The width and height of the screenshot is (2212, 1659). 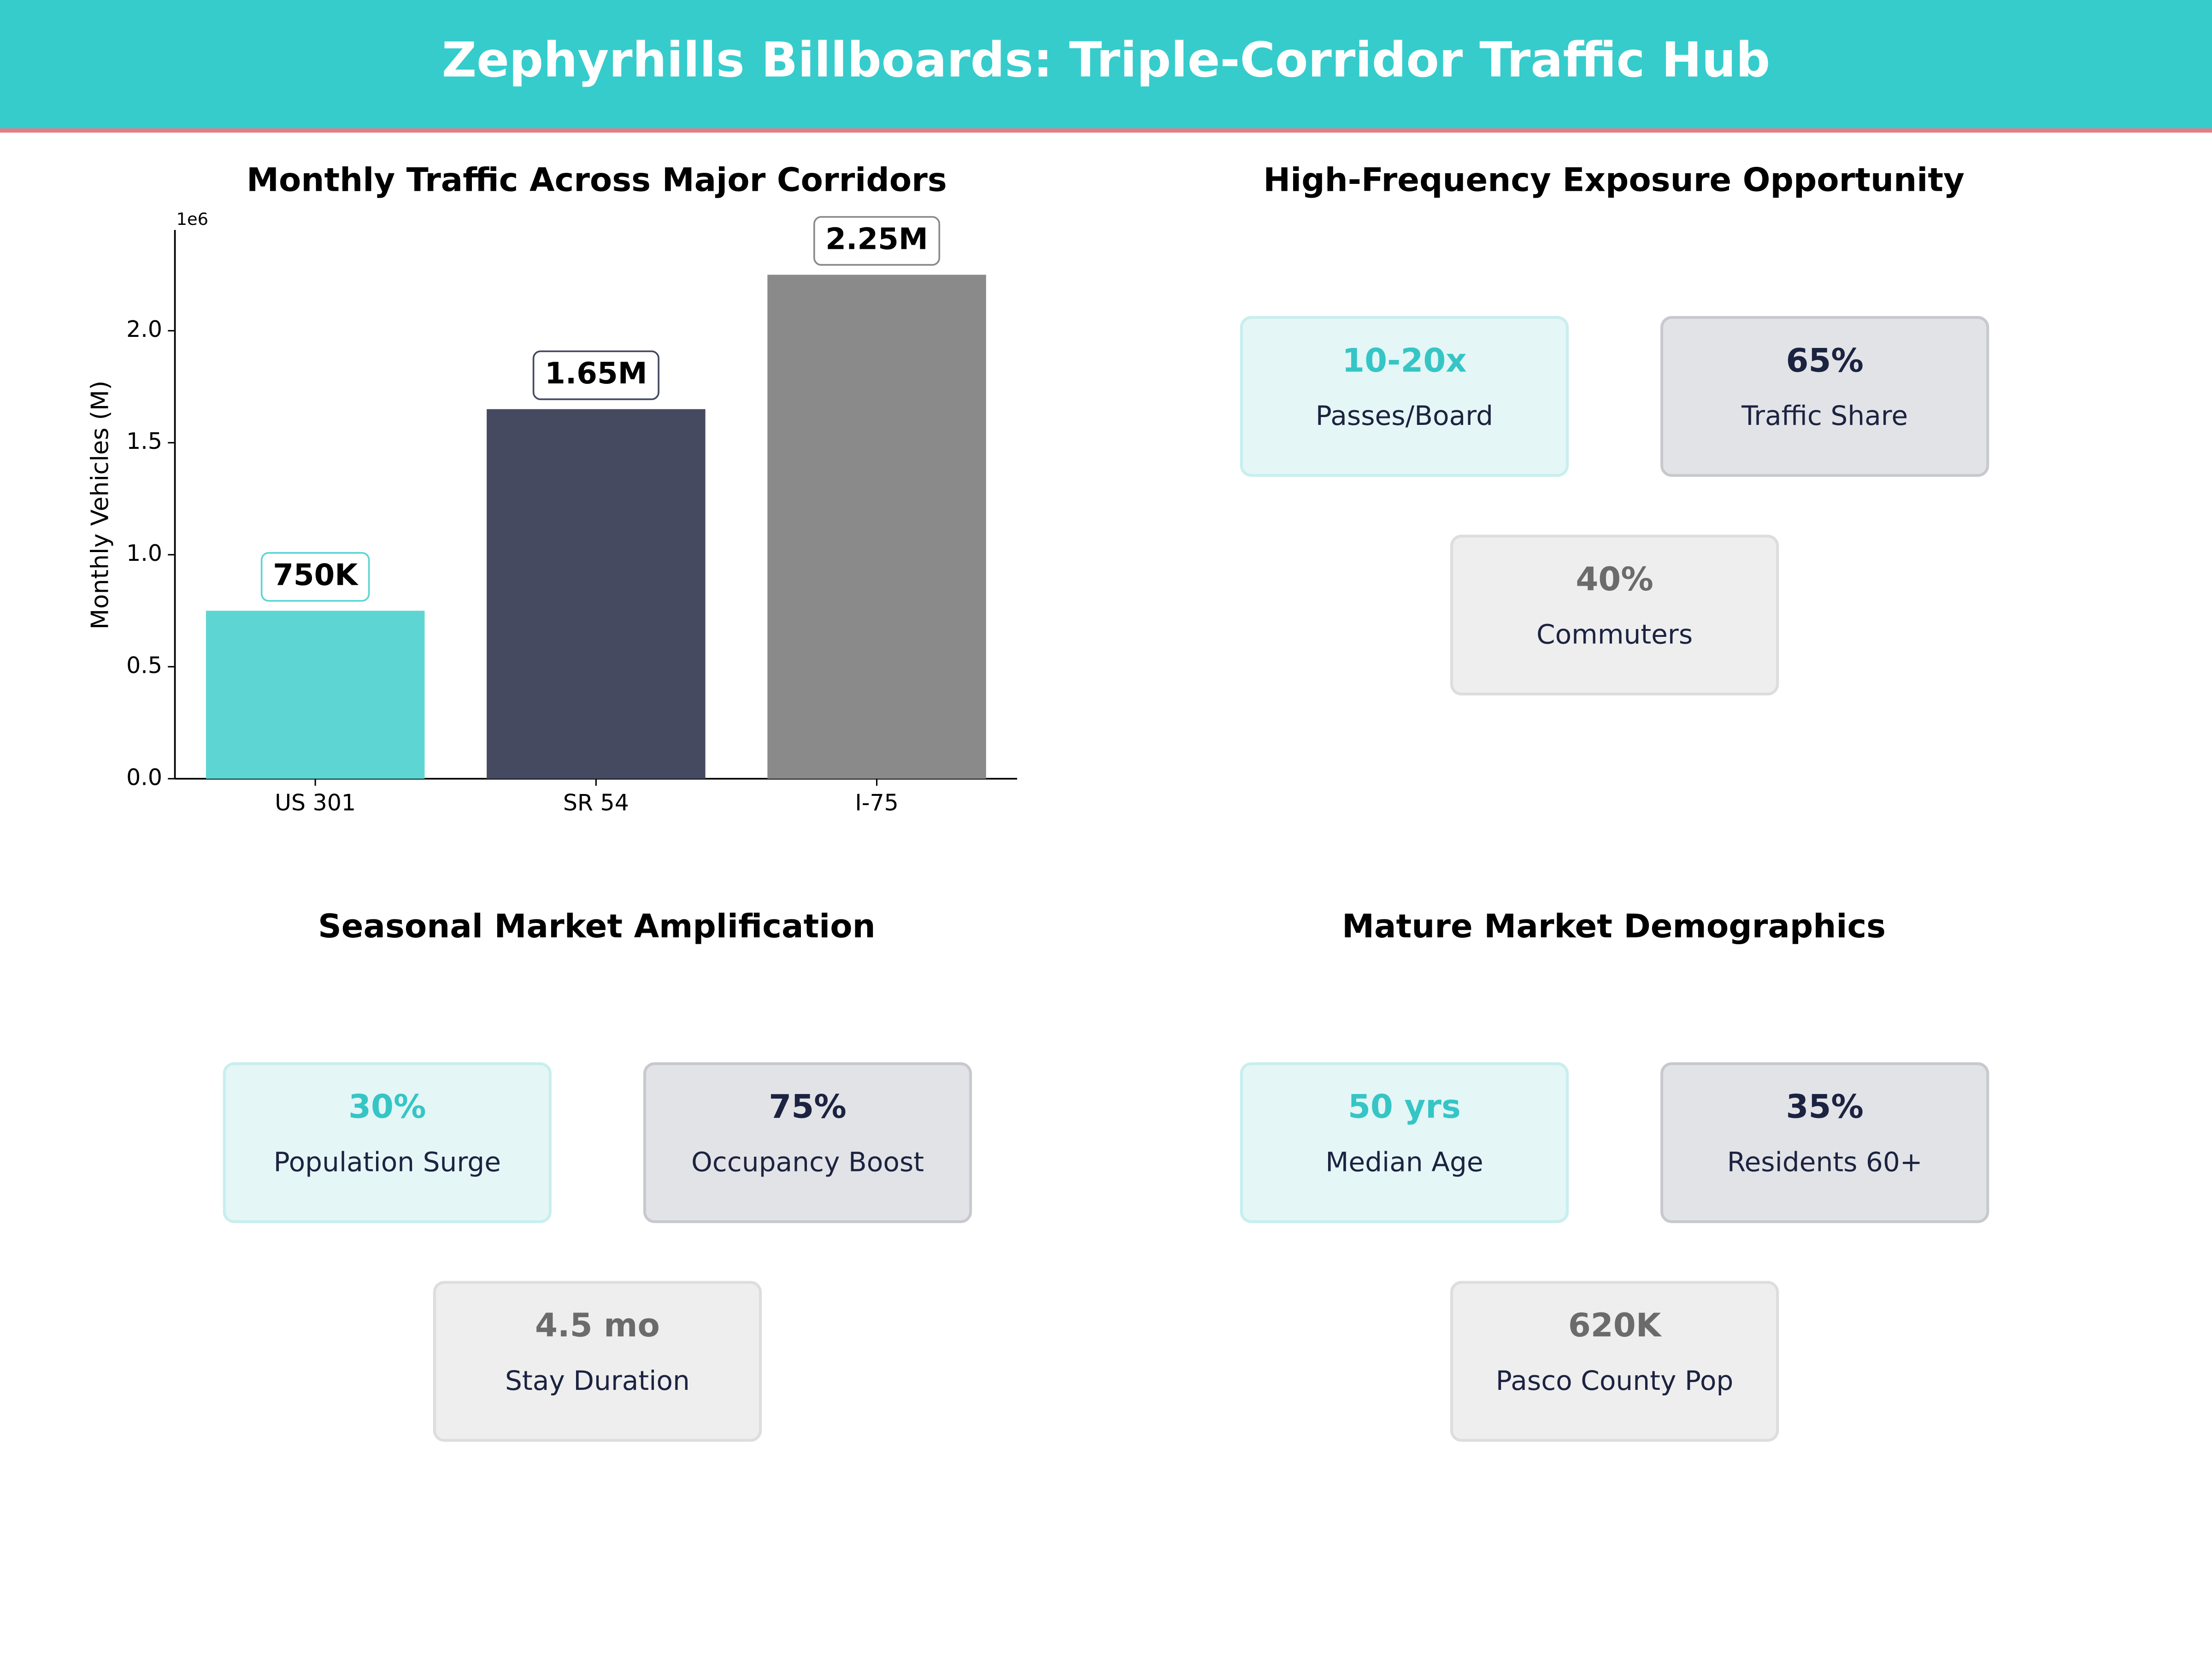 What do you see at coordinates (597, 180) in the screenshot?
I see `chart-title: Monthly Traffic Across Major Corridors` at bounding box center [597, 180].